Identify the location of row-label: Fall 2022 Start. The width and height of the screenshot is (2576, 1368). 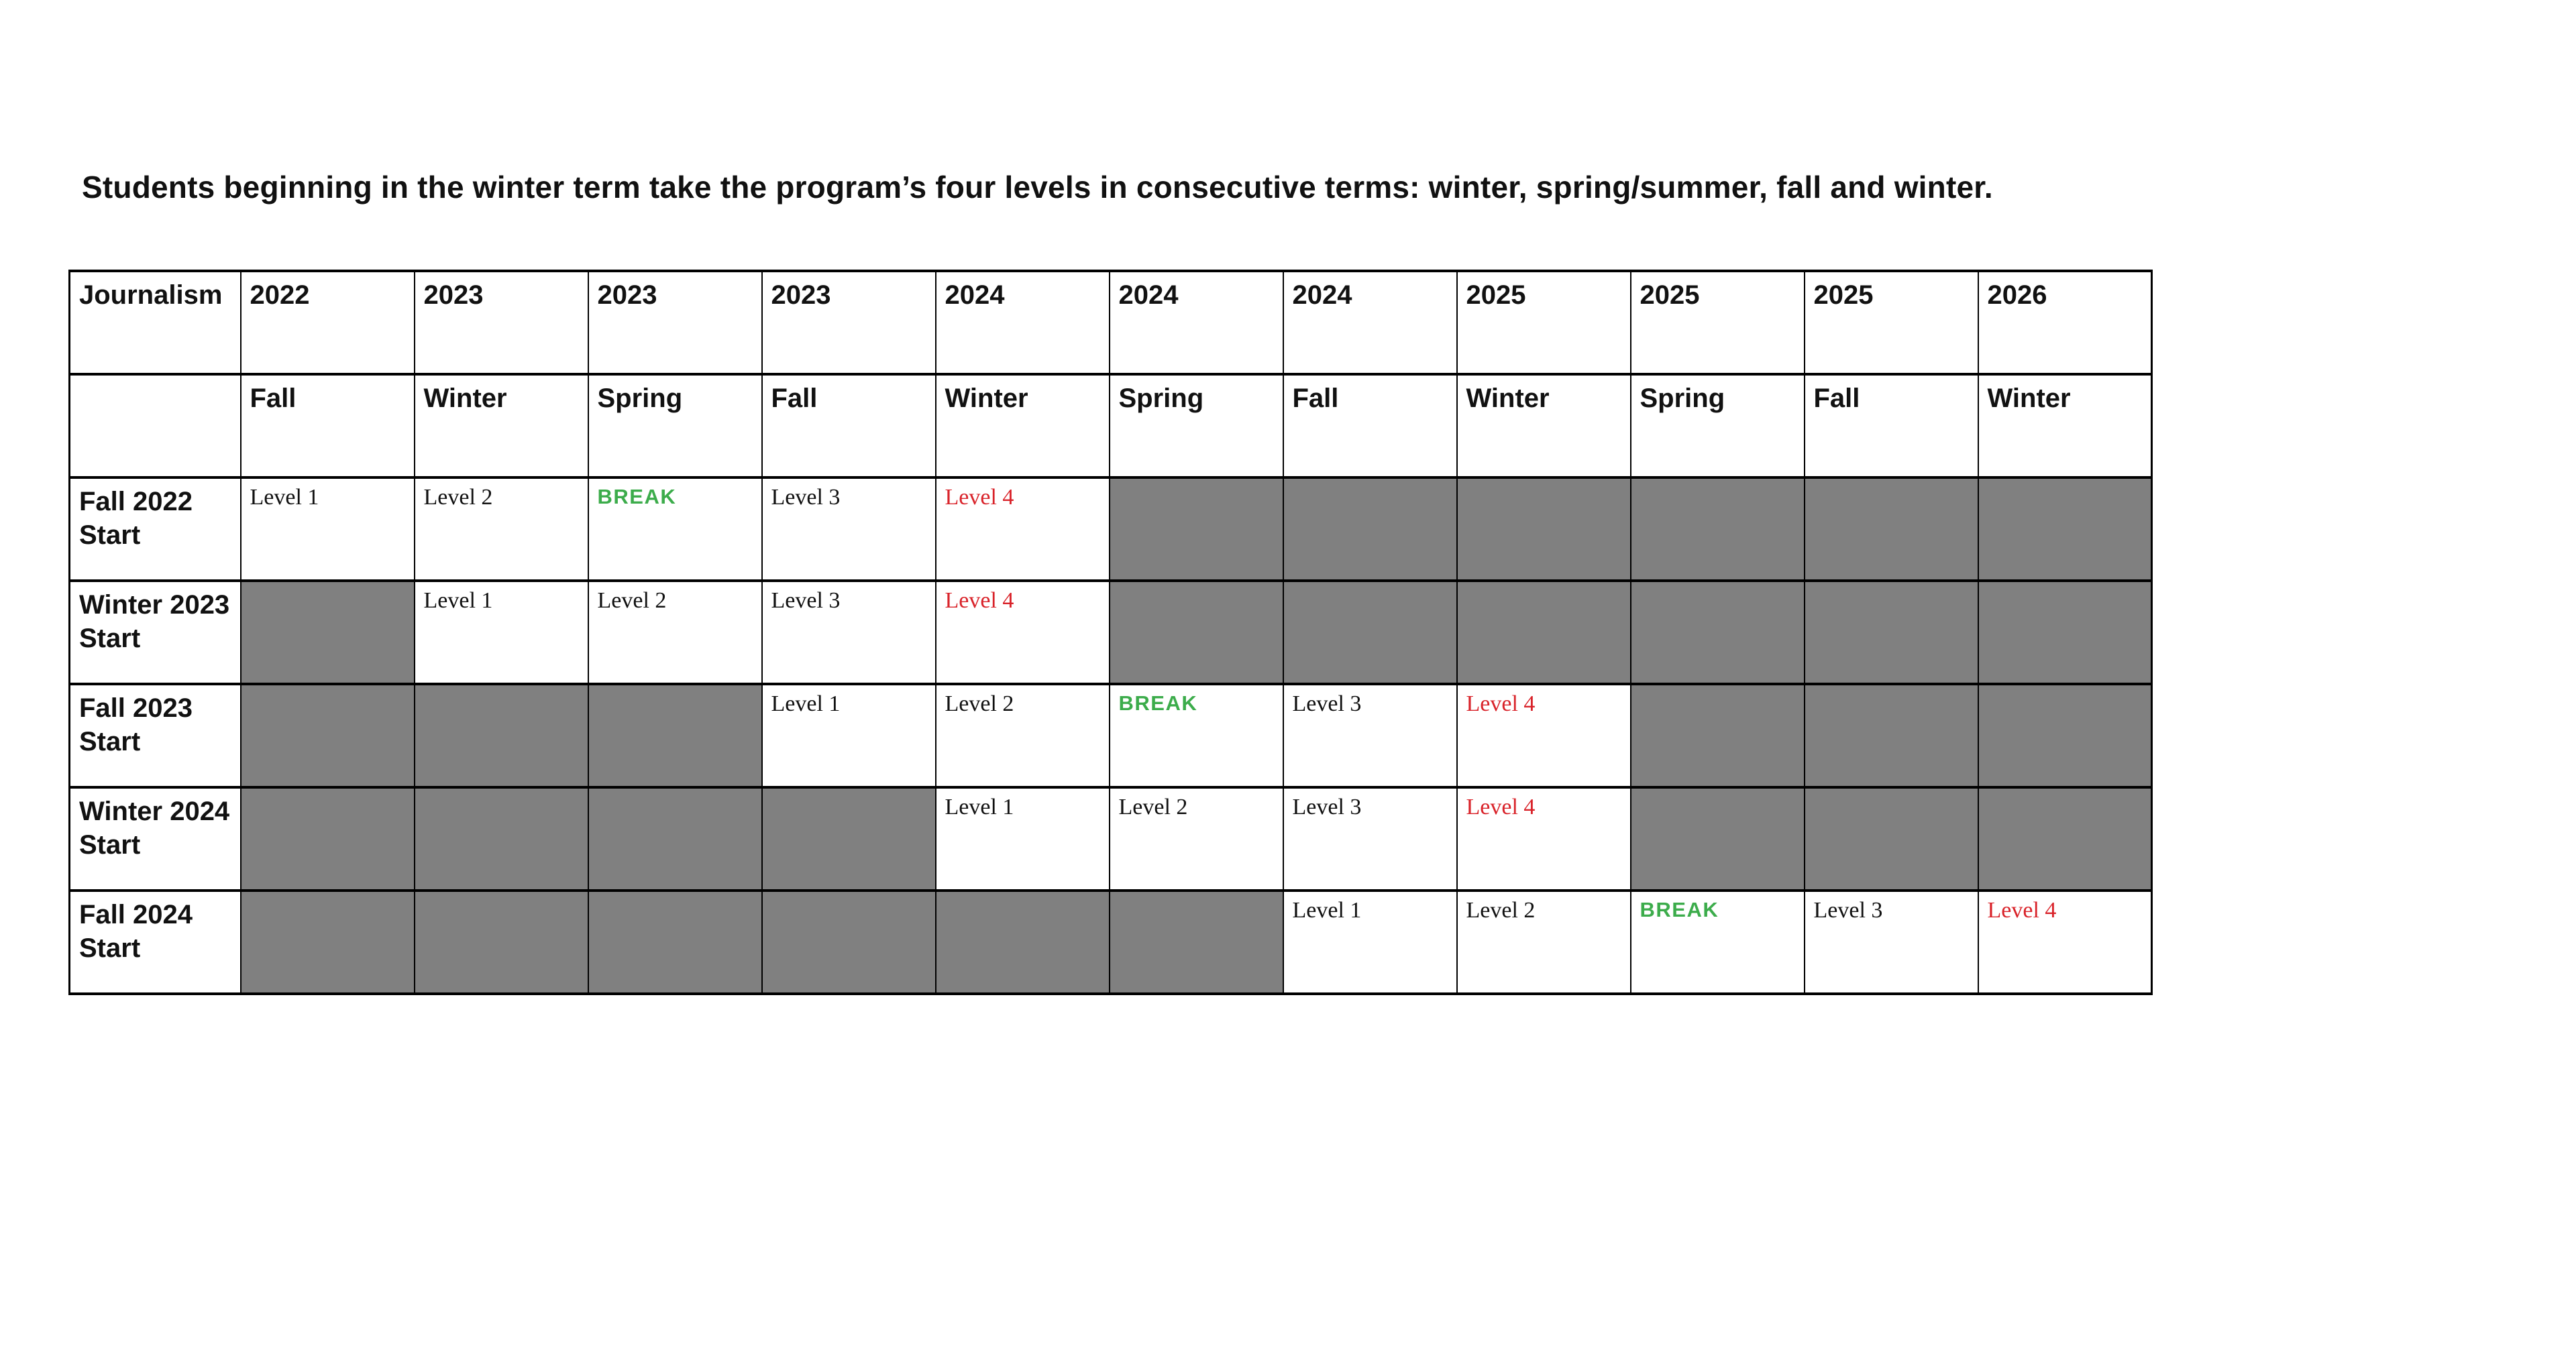
(154, 529).